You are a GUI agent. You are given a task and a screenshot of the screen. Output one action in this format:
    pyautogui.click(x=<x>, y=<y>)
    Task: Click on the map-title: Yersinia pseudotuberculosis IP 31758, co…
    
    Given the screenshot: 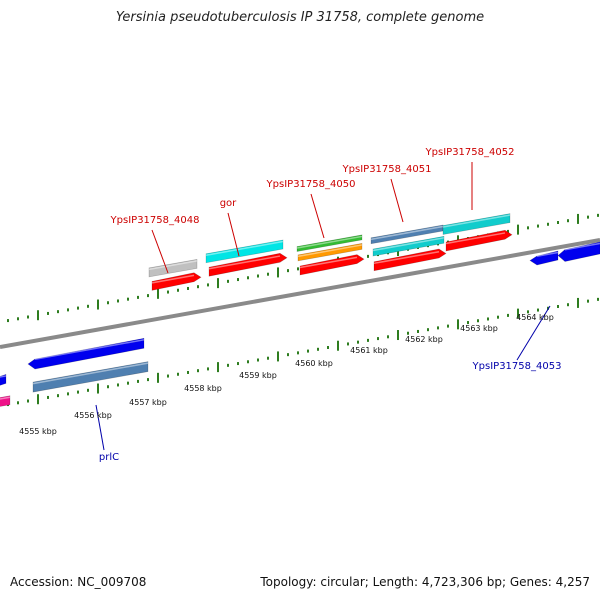 What is the action you would take?
    pyautogui.click(x=300, y=17)
    